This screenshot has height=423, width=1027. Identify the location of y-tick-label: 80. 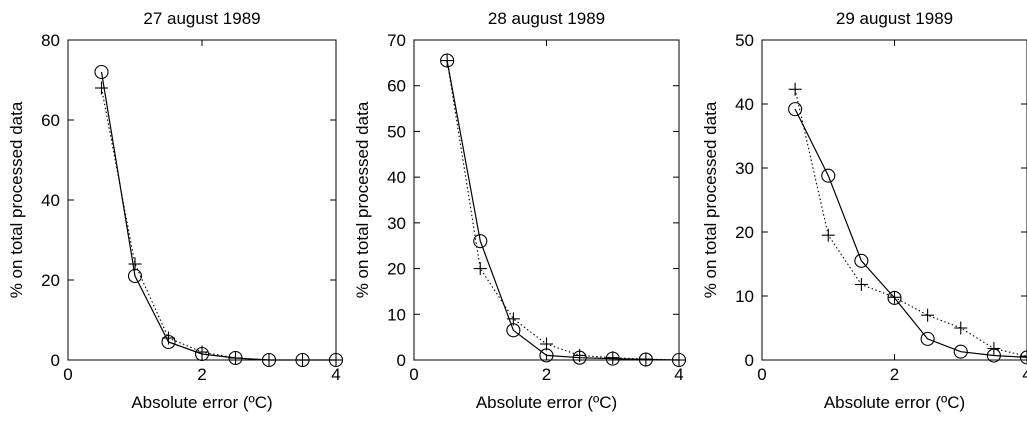
(50, 40).